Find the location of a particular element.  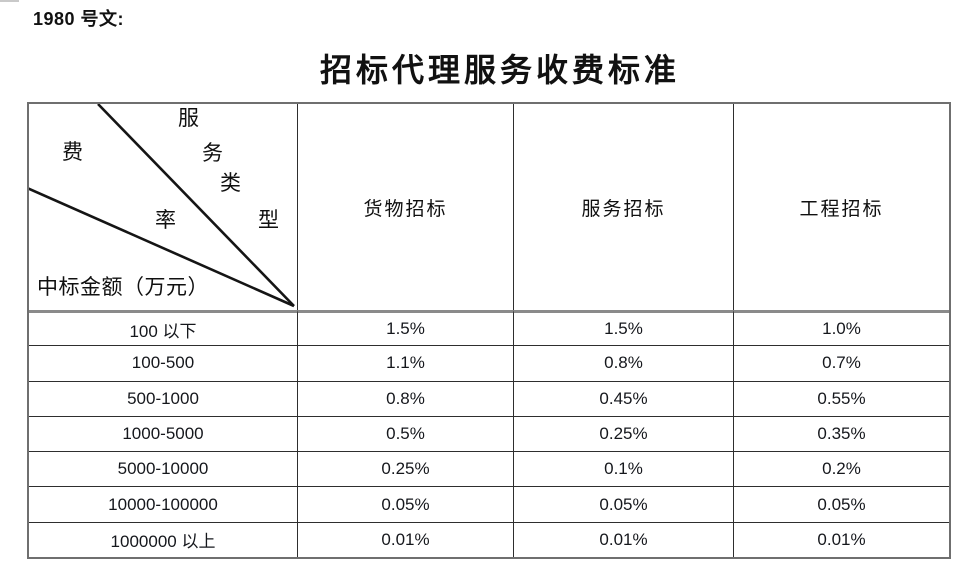

fee-rate-char: 率 is located at coordinates (165, 220).